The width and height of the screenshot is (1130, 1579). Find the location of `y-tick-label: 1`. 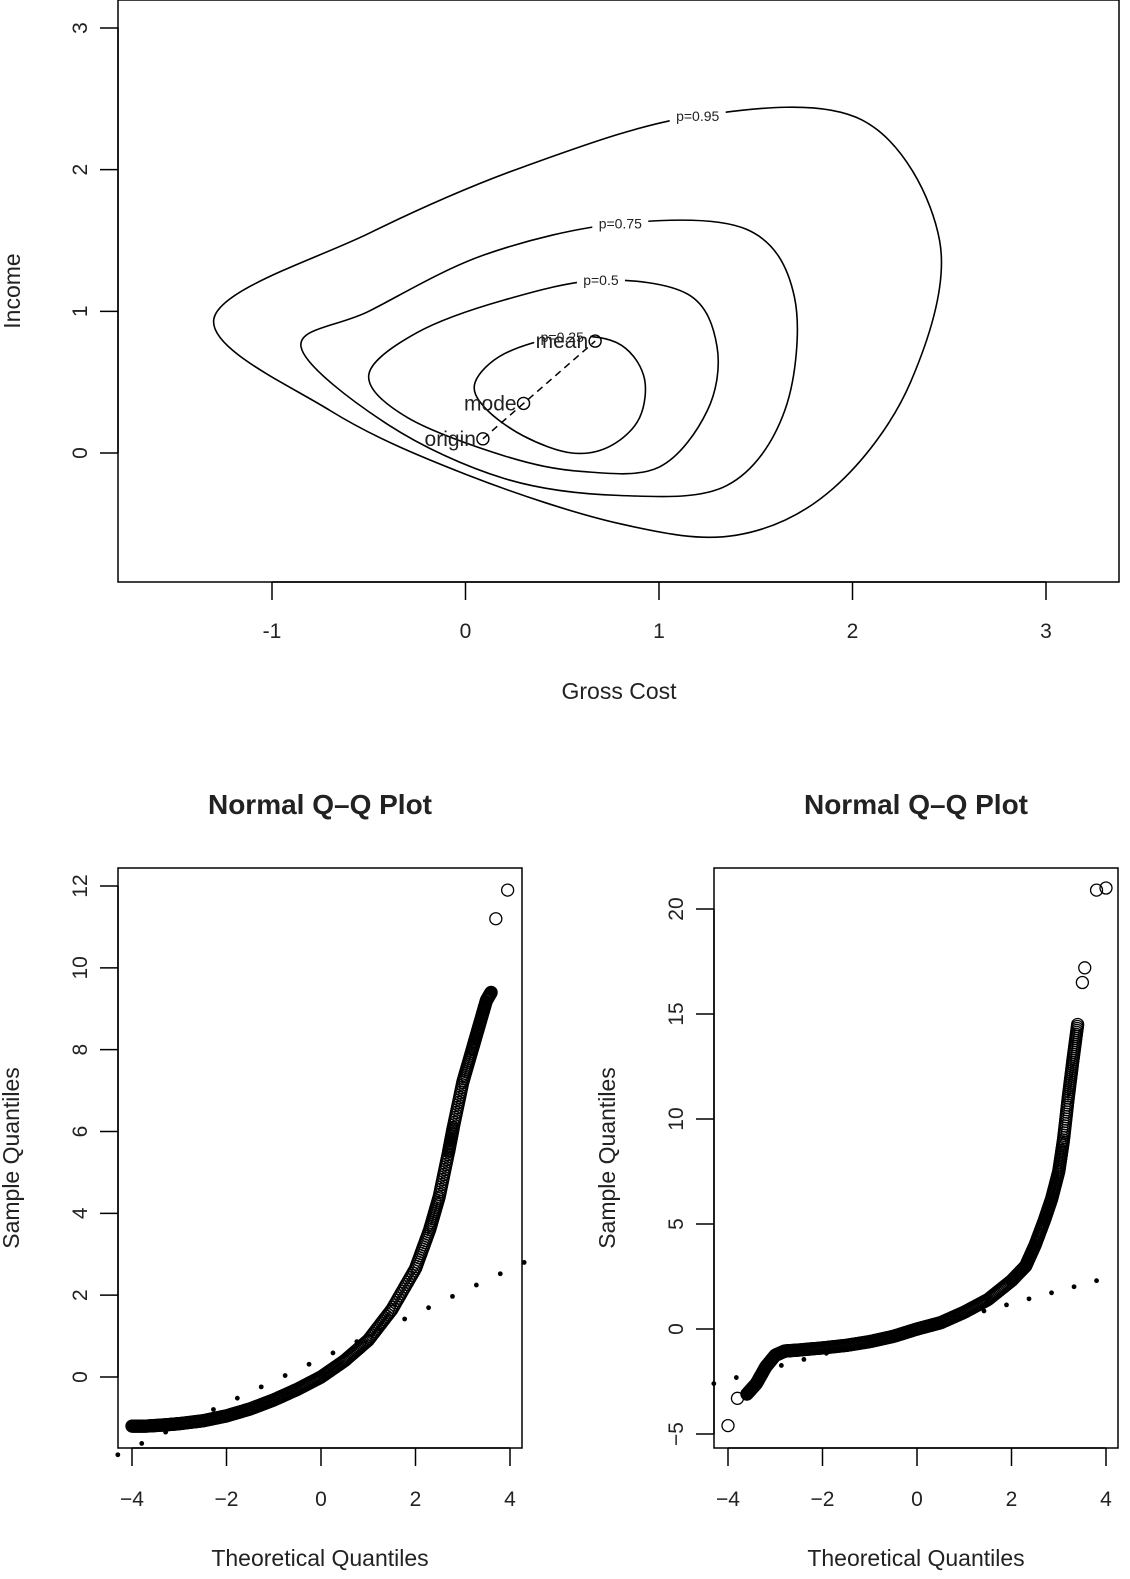

y-tick-label: 1 is located at coordinates (80, 311).